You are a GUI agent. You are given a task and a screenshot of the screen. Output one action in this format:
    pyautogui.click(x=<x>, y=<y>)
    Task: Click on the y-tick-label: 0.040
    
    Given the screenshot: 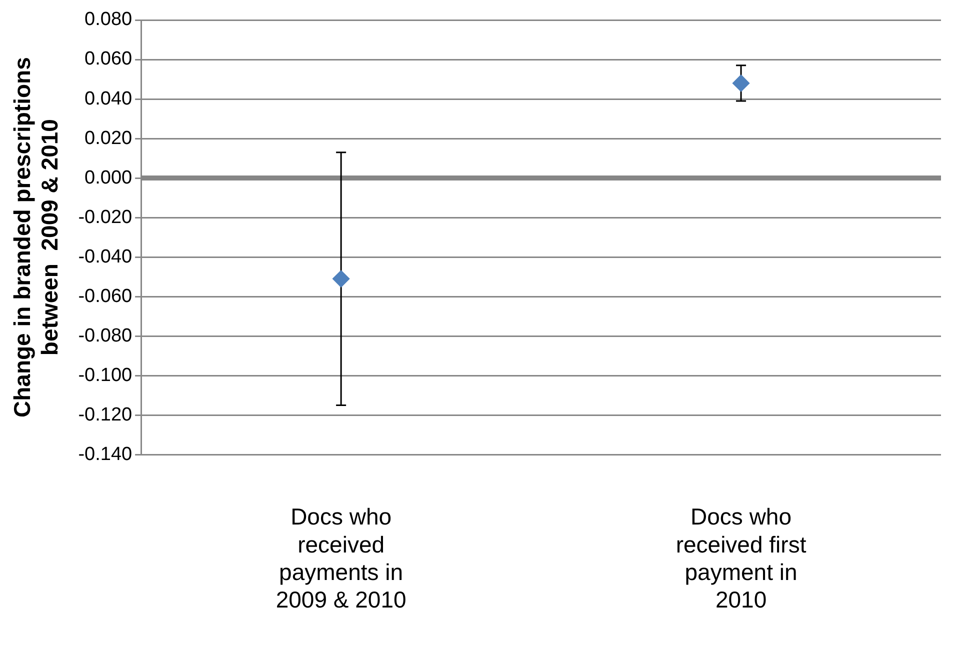 What is the action you would take?
    pyautogui.click(x=108, y=99)
    